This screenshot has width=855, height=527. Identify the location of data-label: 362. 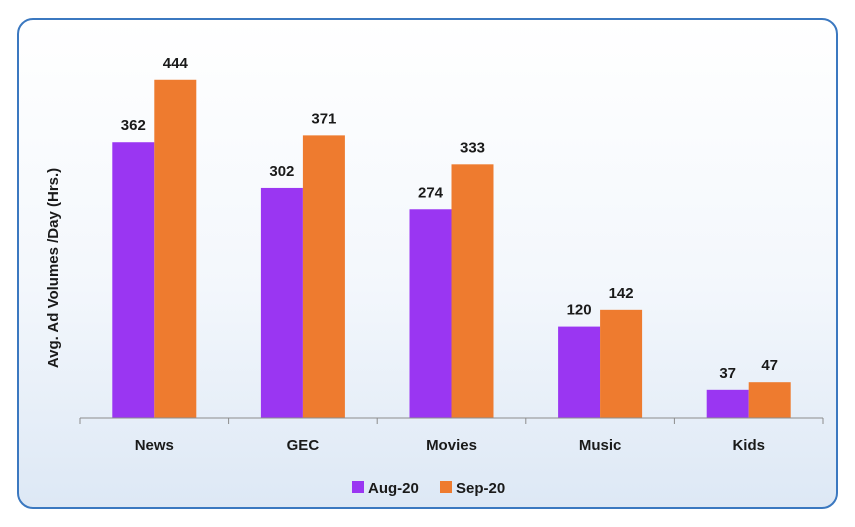
(133, 125).